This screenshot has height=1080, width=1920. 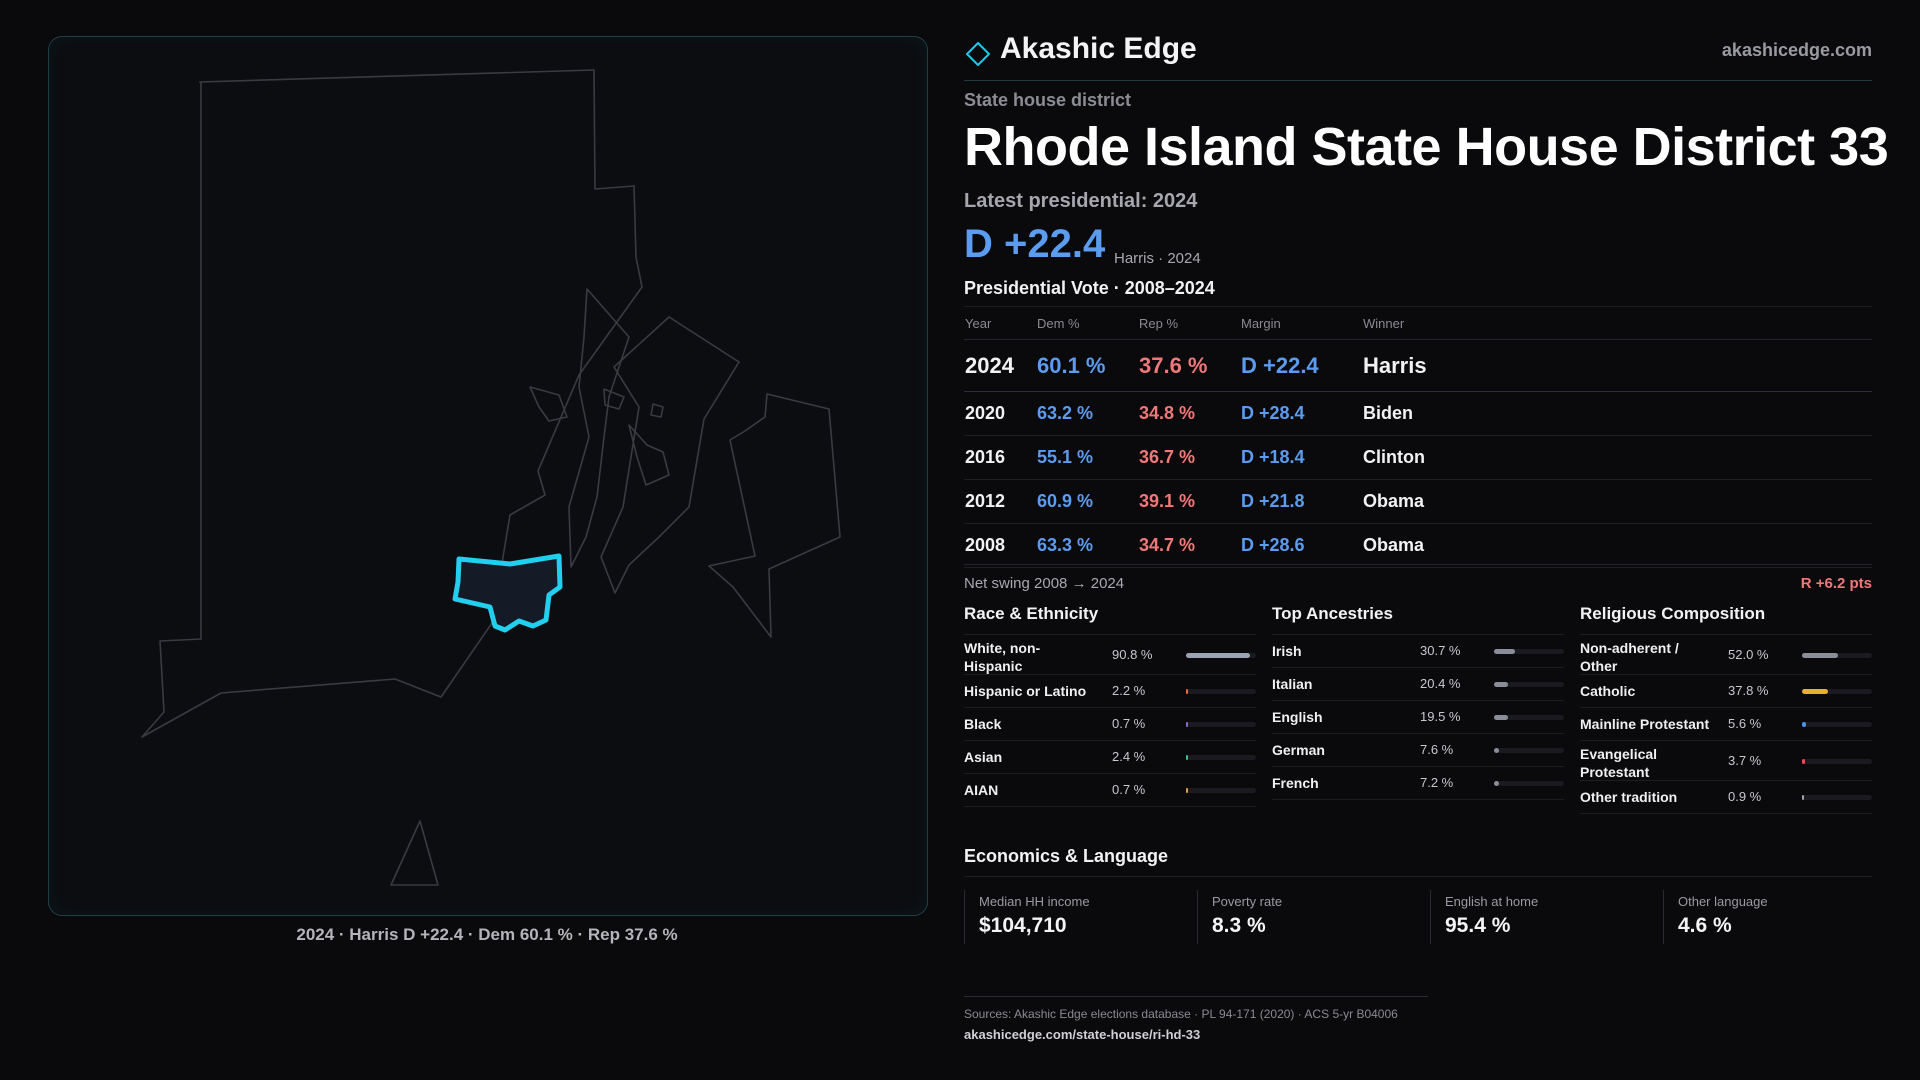 I want to click on econ-median-income: Median HH income $104,710, so click(x=1064, y=917).